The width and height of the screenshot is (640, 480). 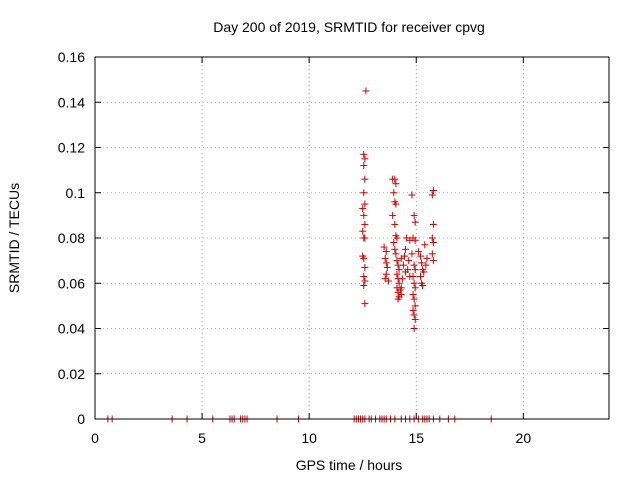 What do you see at coordinates (524, 438) in the screenshot?
I see `x-tick-label: 20` at bounding box center [524, 438].